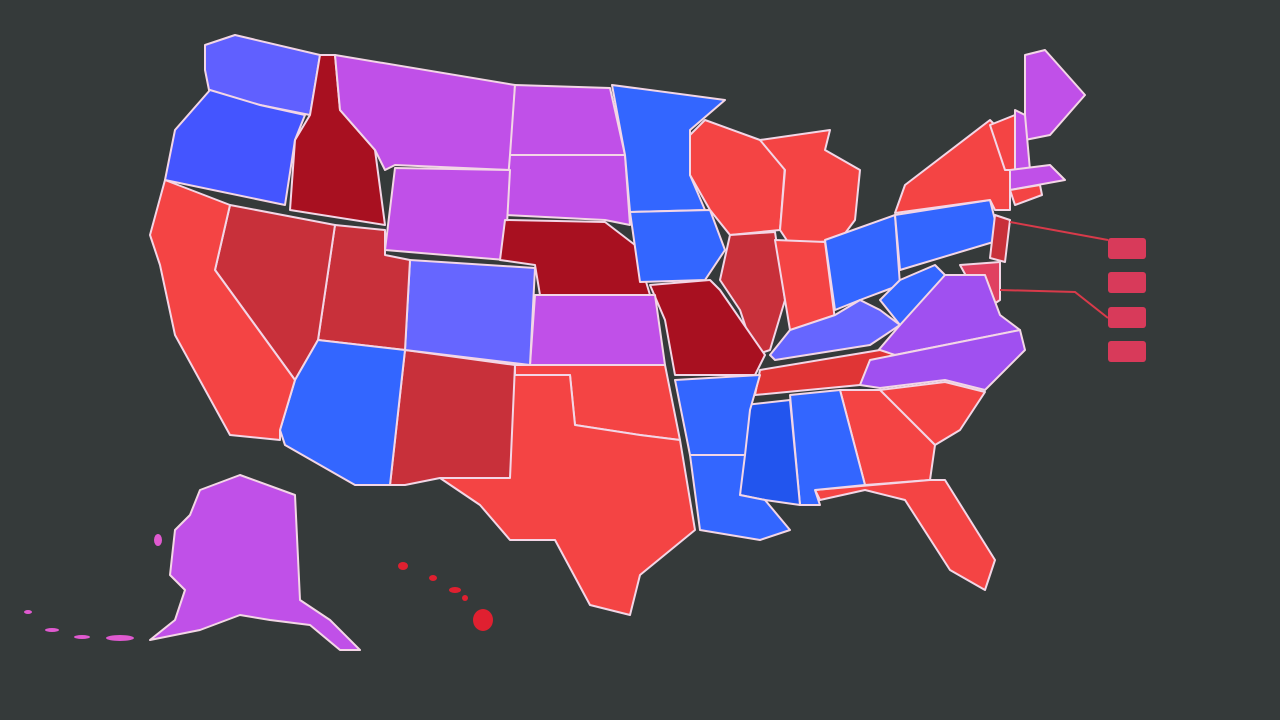 The height and width of the screenshot is (720, 1280). What do you see at coordinates (835, 330) in the screenshot?
I see `state-ky` at bounding box center [835, 330].